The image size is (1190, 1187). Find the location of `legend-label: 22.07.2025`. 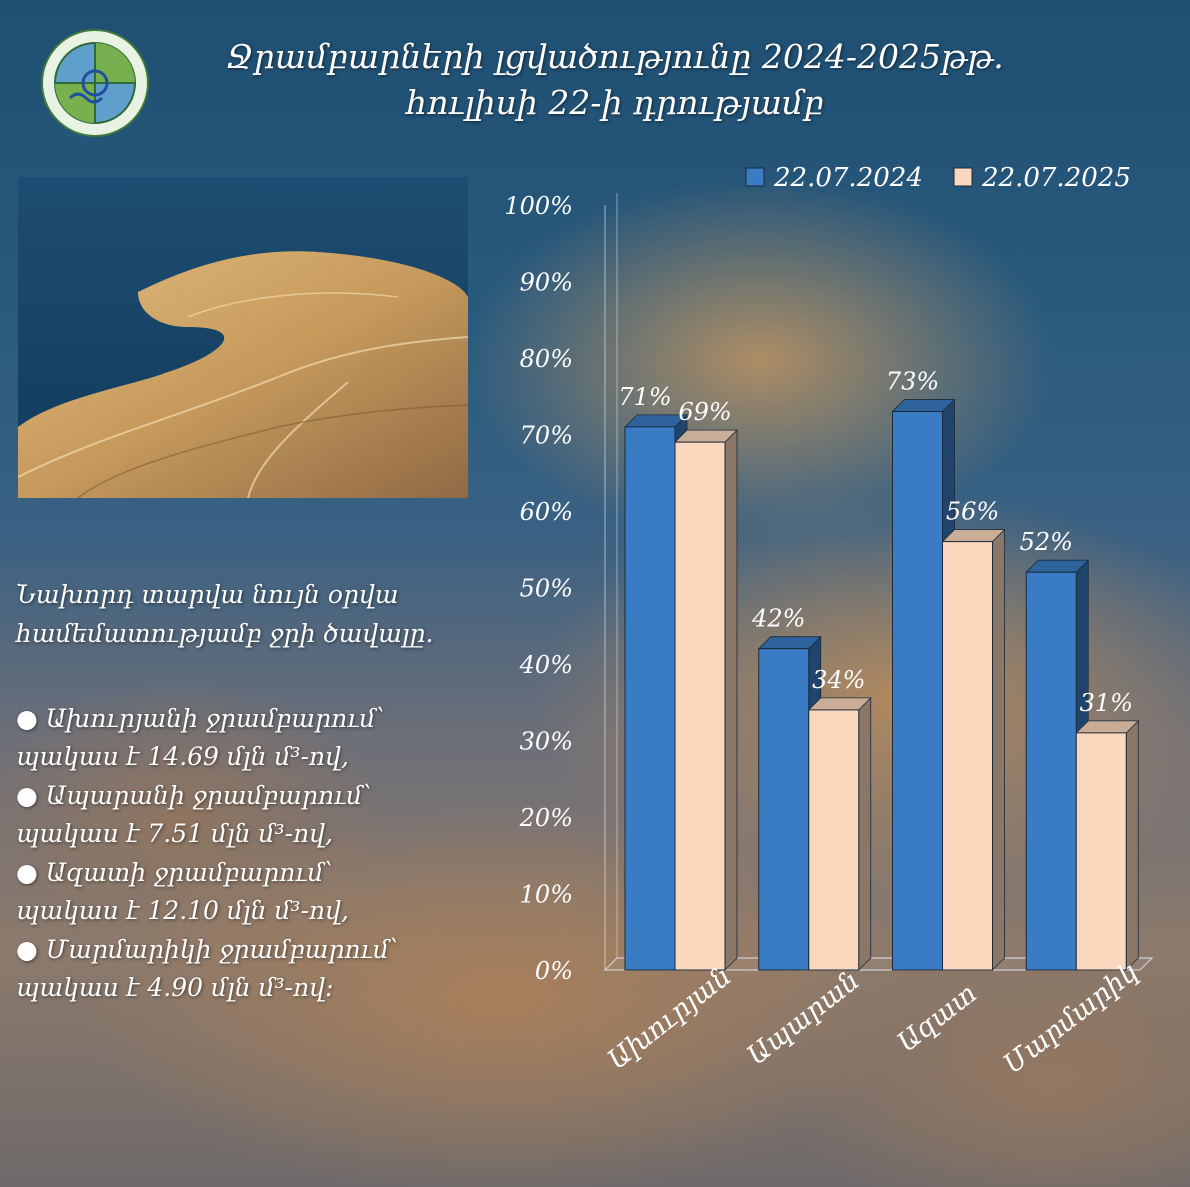

legend-label: 22.07.2025 is located at coordinates (1056, 178).